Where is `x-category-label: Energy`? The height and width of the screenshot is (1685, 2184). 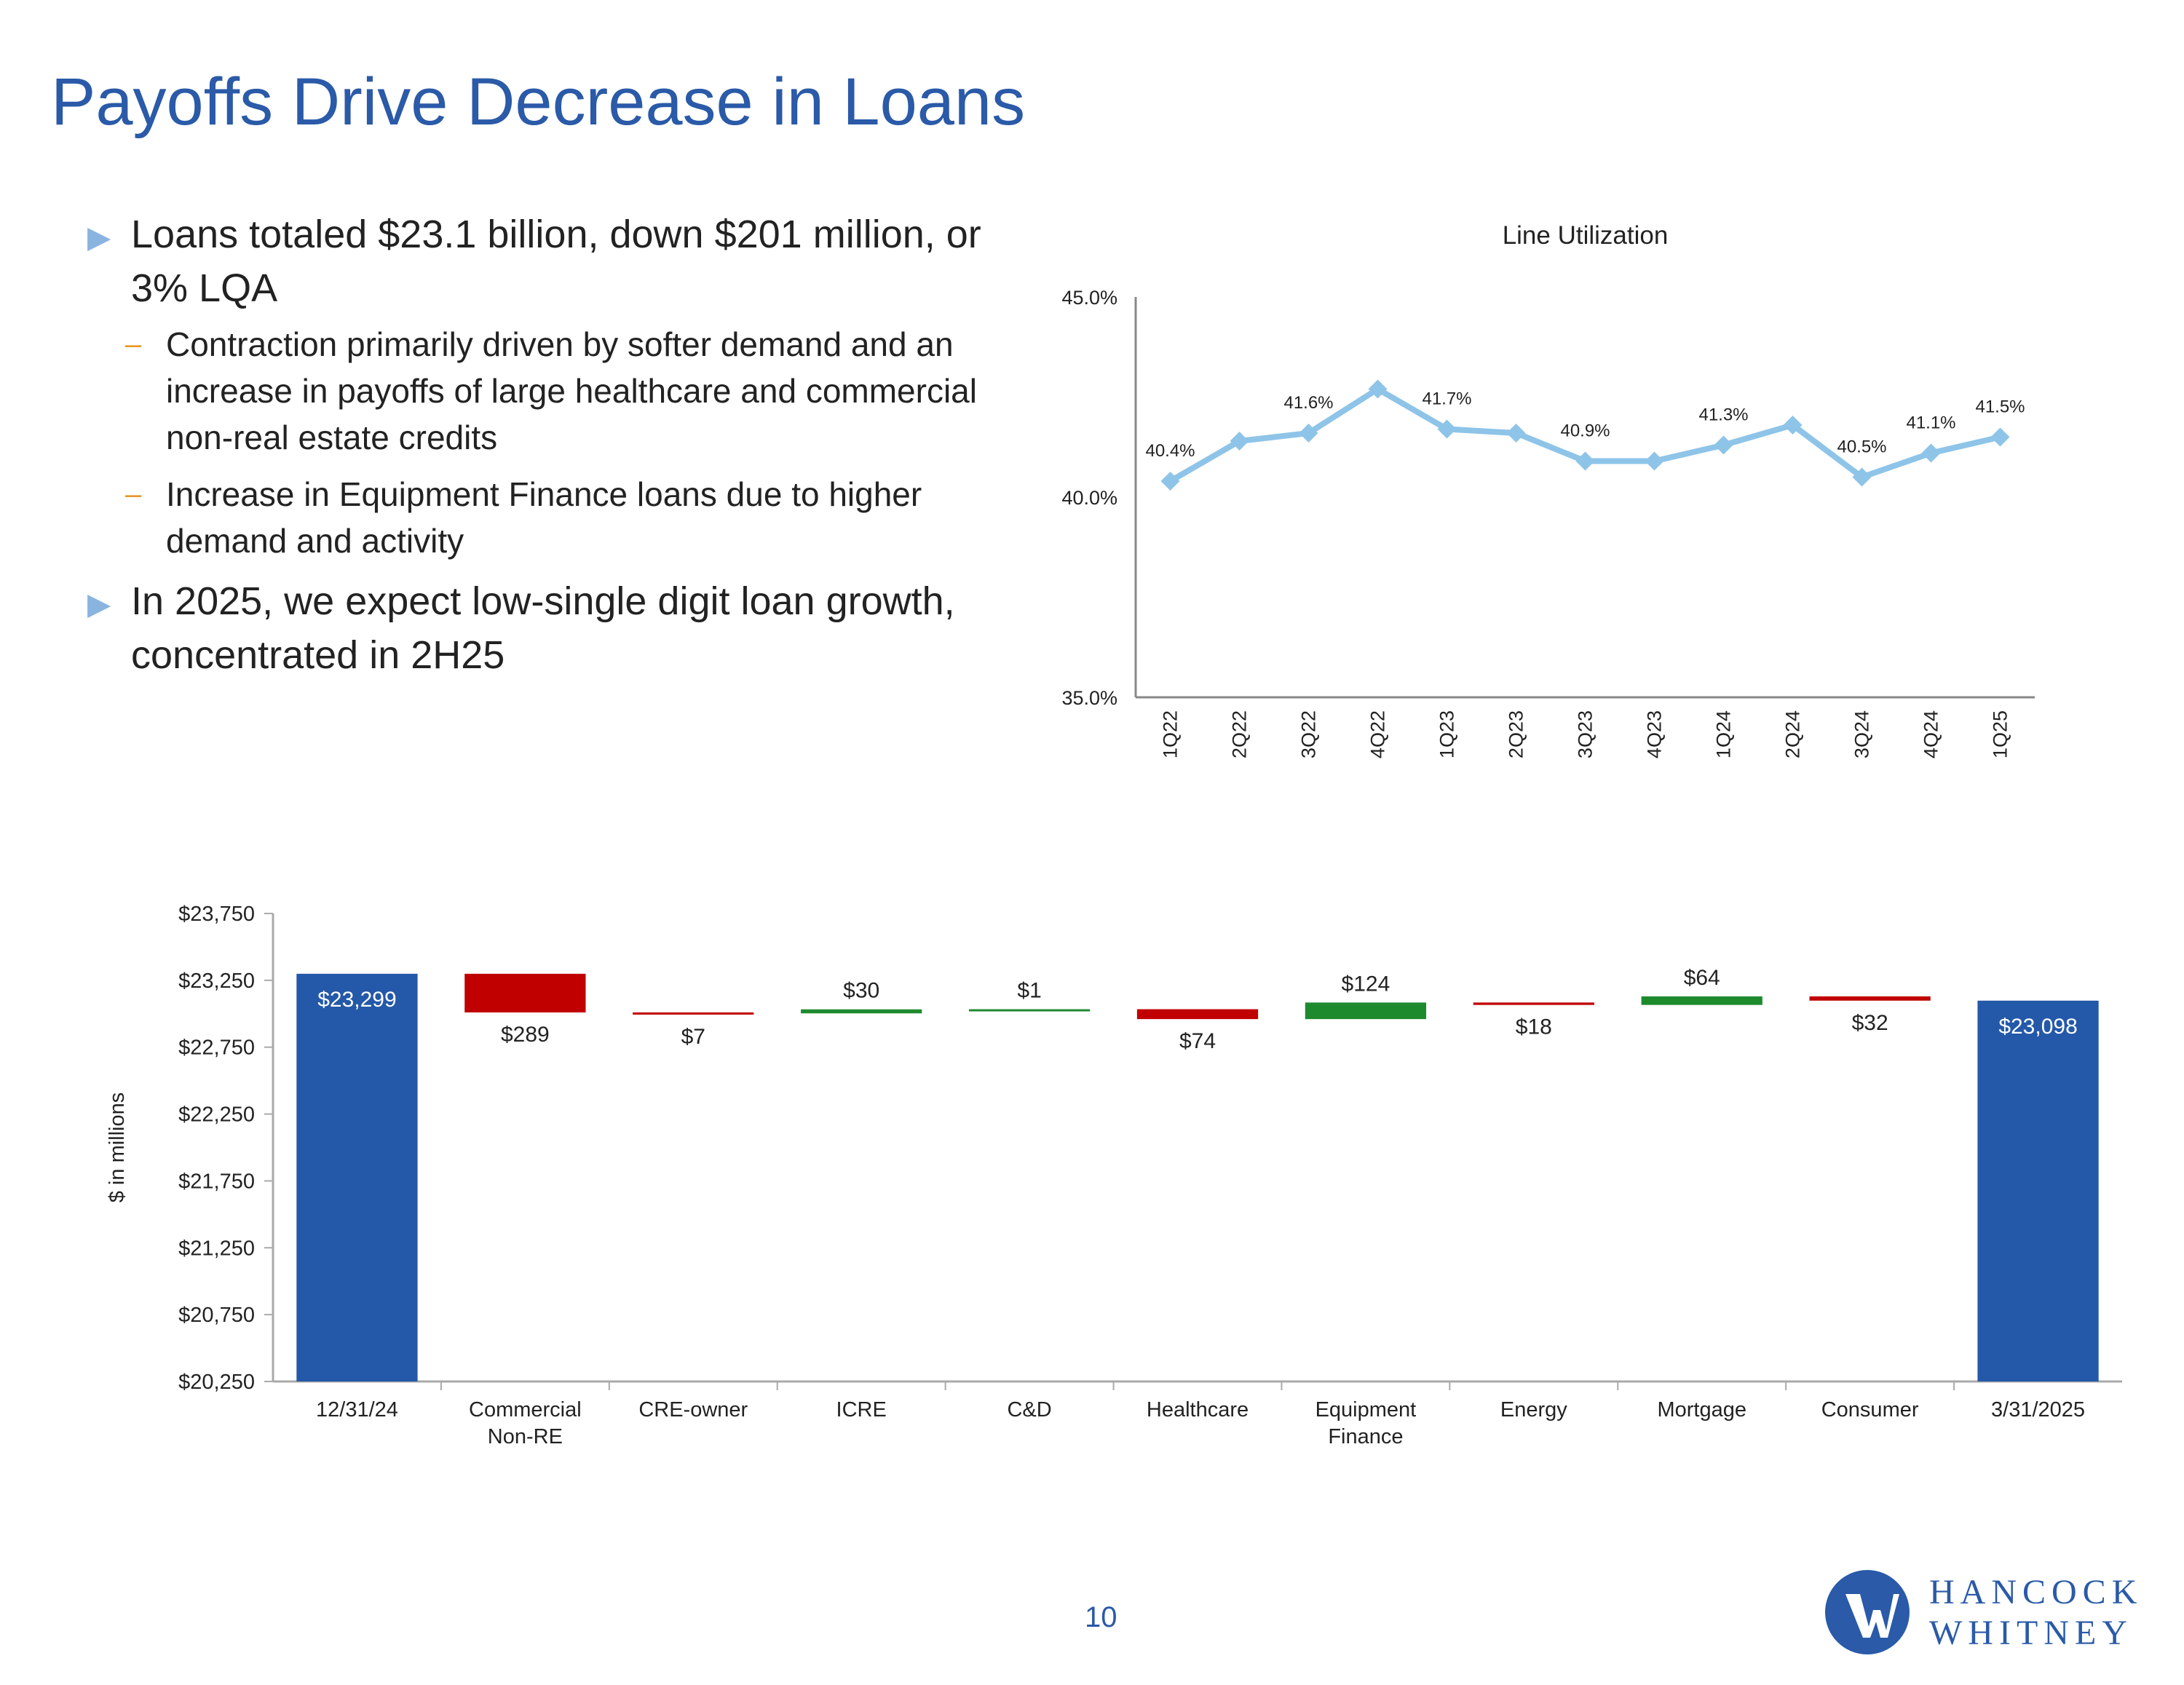
x-category-label: Energy is located at coordinates (1533, 1410).